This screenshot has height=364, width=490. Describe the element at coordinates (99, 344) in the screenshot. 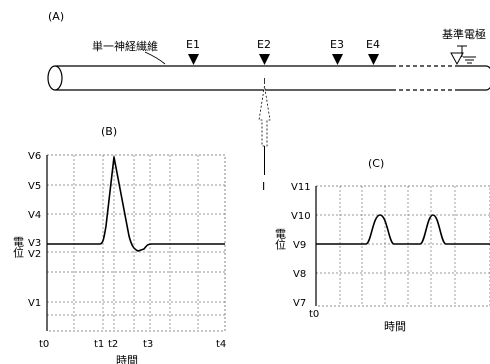

I see `chart-b-xtick-t1: t1` at that location.